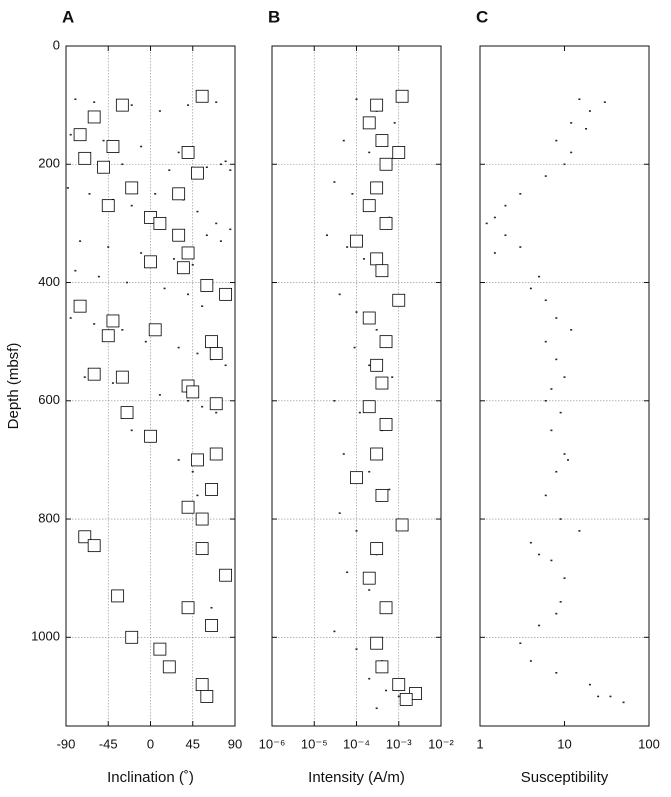  Describe the element at coordinates (68, 16) in the screenshot. I see `panel-label: A` at that location.